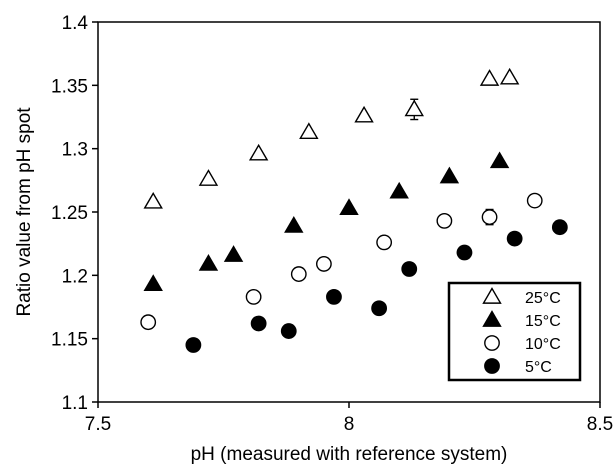  Describe the element at coordinates (349, 454) in the screenshot. I see `x-axis-label: pH (measured with reference system)` at that location.